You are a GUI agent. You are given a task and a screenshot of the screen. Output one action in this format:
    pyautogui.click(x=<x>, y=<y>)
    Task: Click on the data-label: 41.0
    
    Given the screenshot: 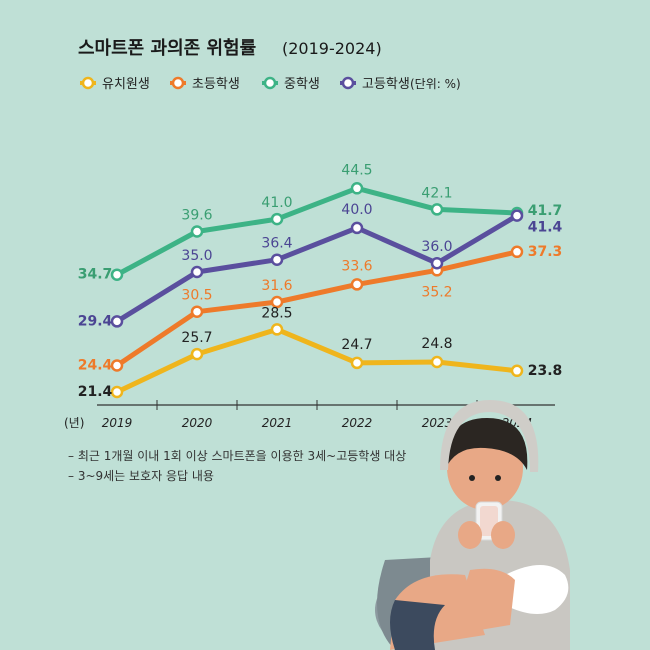 What is the action you would take?
    pyautogui.click(x=276, y=203)
    